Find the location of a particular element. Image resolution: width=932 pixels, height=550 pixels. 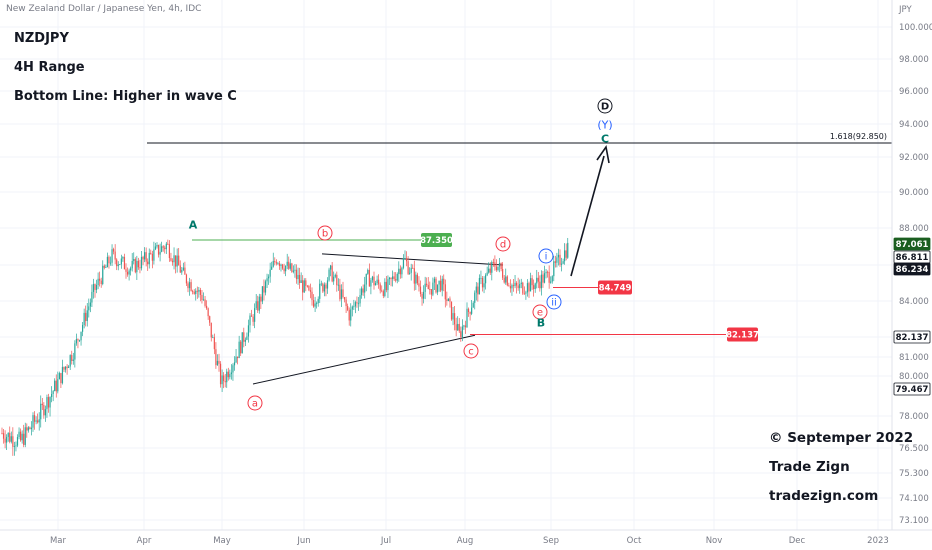

bottom-line-note: Bottom Line: Higher in wave C is located at coordinates (125, 96).